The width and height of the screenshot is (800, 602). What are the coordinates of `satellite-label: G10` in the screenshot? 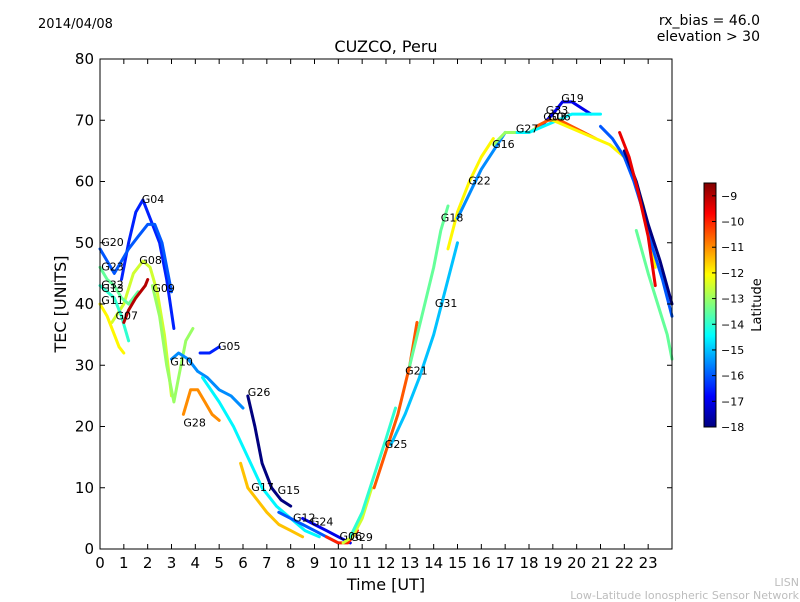 It's located at (181, 361).